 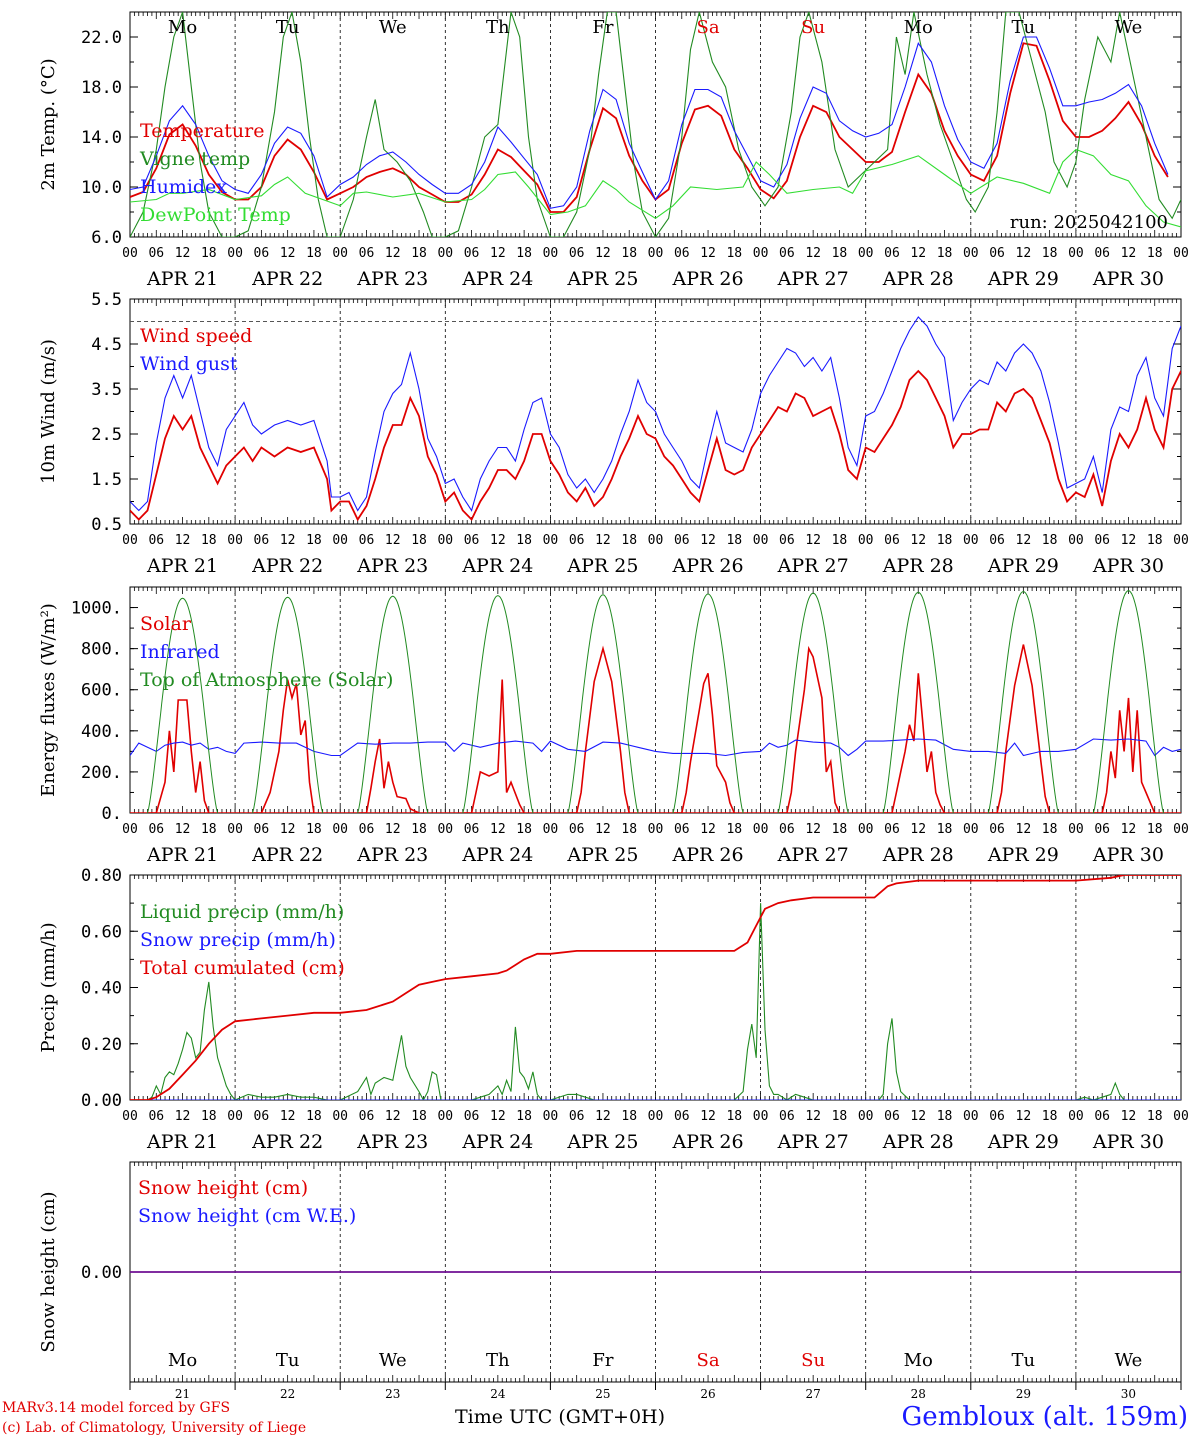 What do you see at coordinates (48, 1271) in the screenshot?
I see `y-axis-label: Snow height (cm)` at bounding box center [48, 1271].